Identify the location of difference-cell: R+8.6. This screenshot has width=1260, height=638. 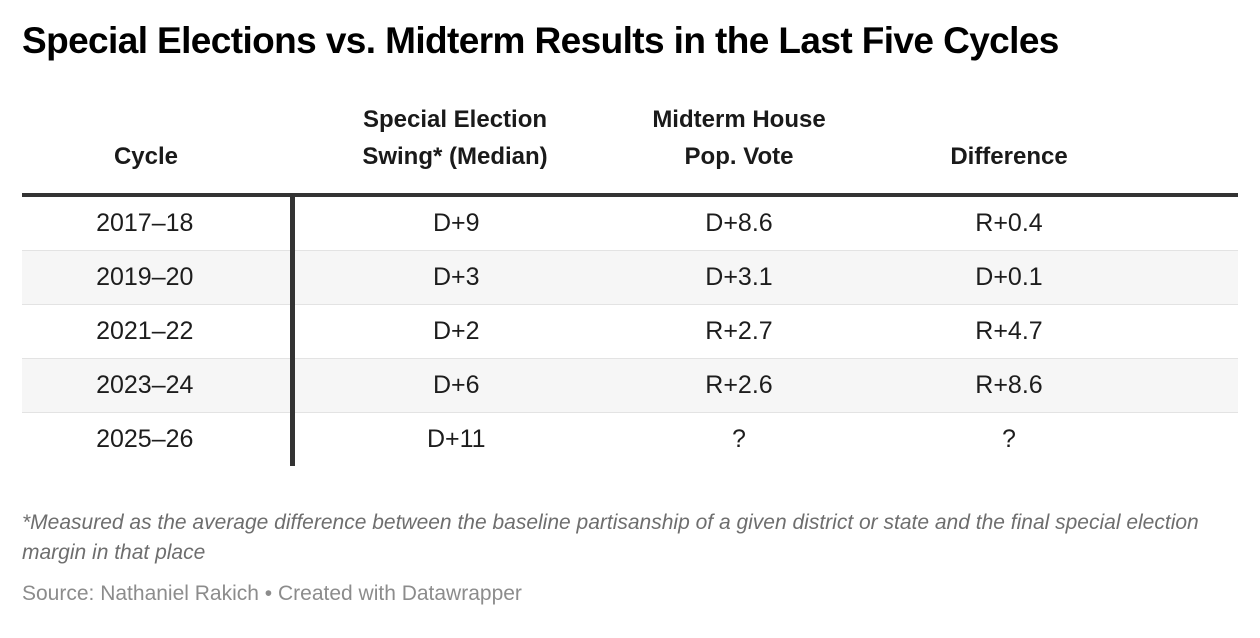
(1049, 385).